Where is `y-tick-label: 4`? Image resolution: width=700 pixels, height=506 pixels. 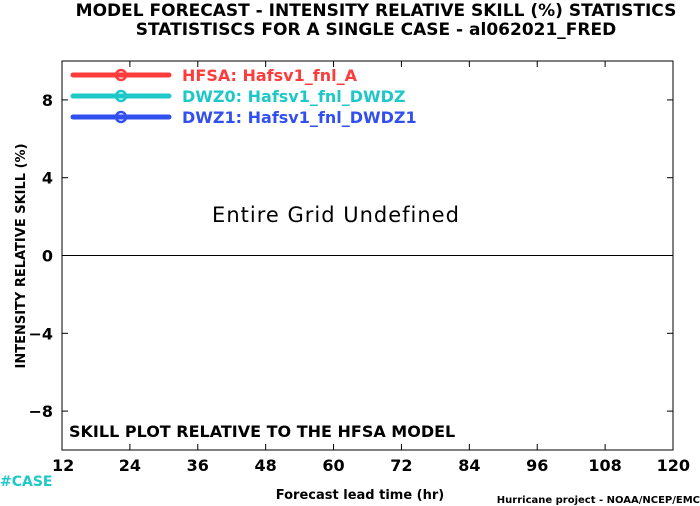 y-tick-label: 4 is located at coordinates (47, 178).